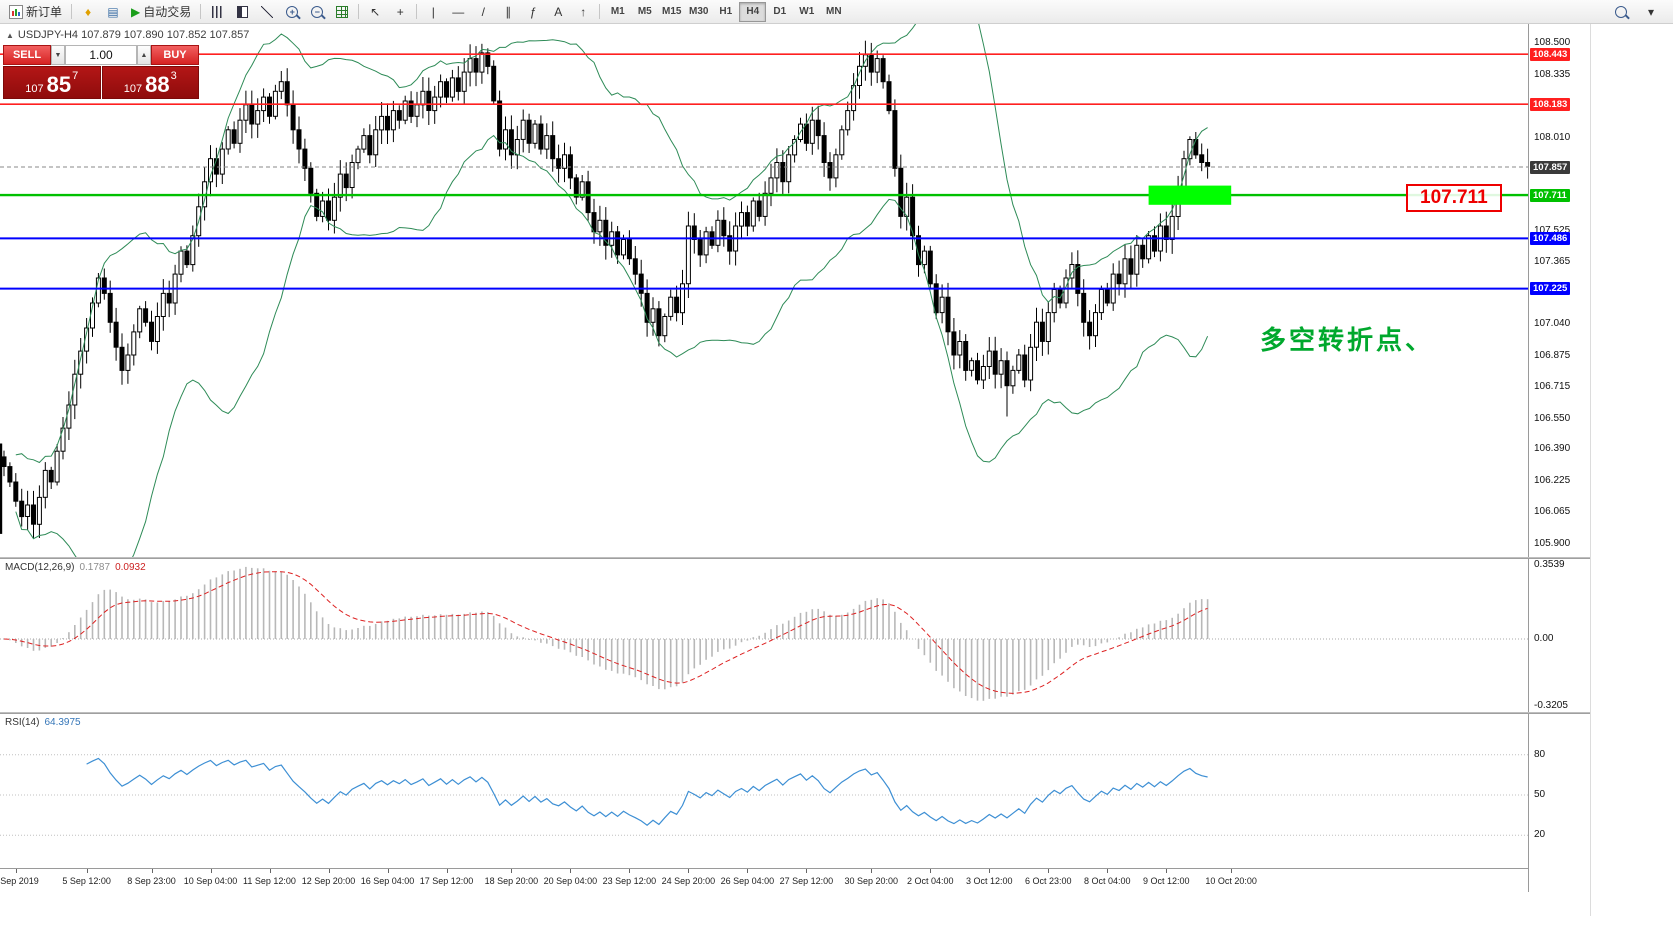 The image size is (1673, 952). I want to click on timeframe-m15: M15, so click(672, 11).